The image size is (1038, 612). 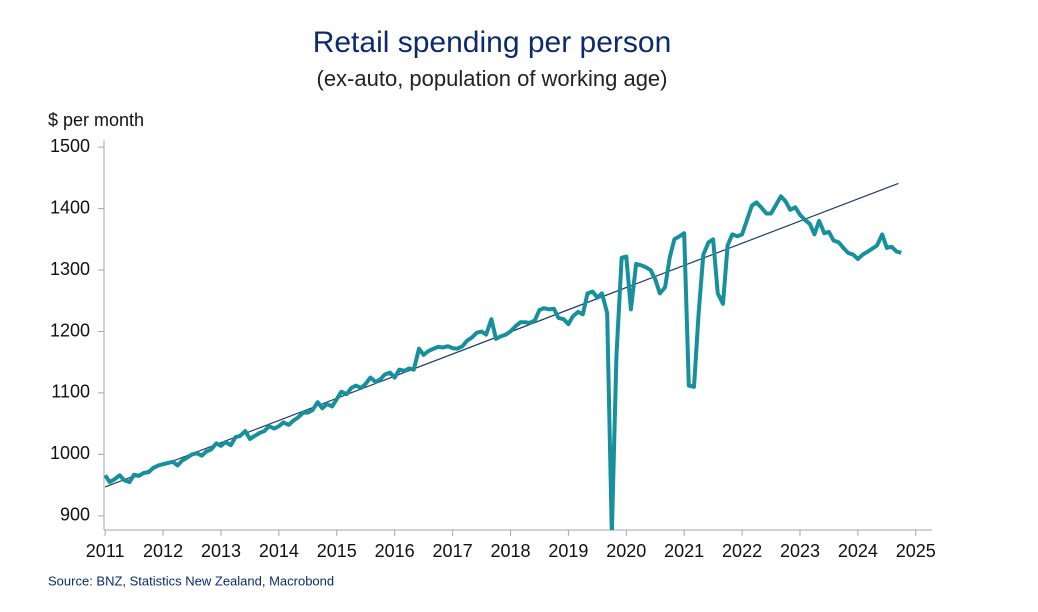 What do you see at coordinates (70, 269) in the screenshot?
I see `y-tick-label: 1300` at bounding box center [70, 269].